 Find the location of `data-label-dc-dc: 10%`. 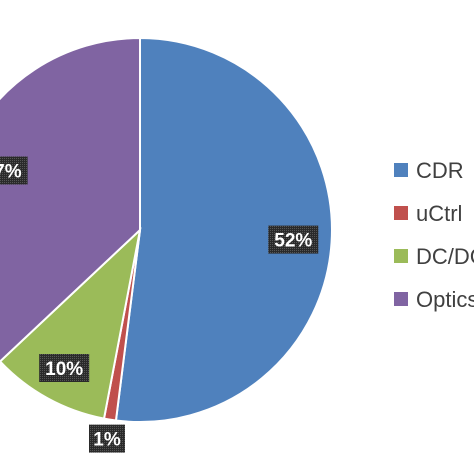

data-label-dc-dc: 10% is located at coordinates (64, 368).